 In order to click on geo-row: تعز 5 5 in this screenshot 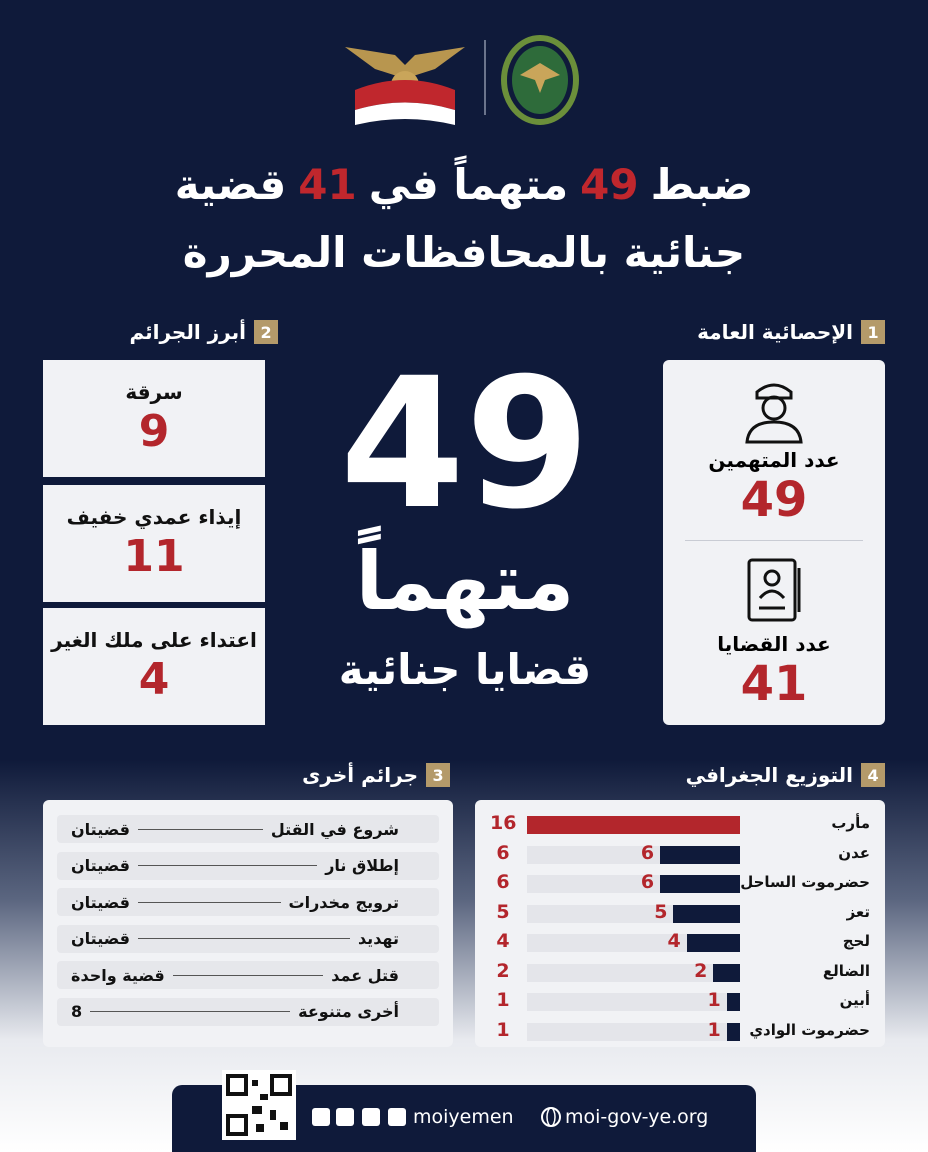, I will do `click(680, 912)`.